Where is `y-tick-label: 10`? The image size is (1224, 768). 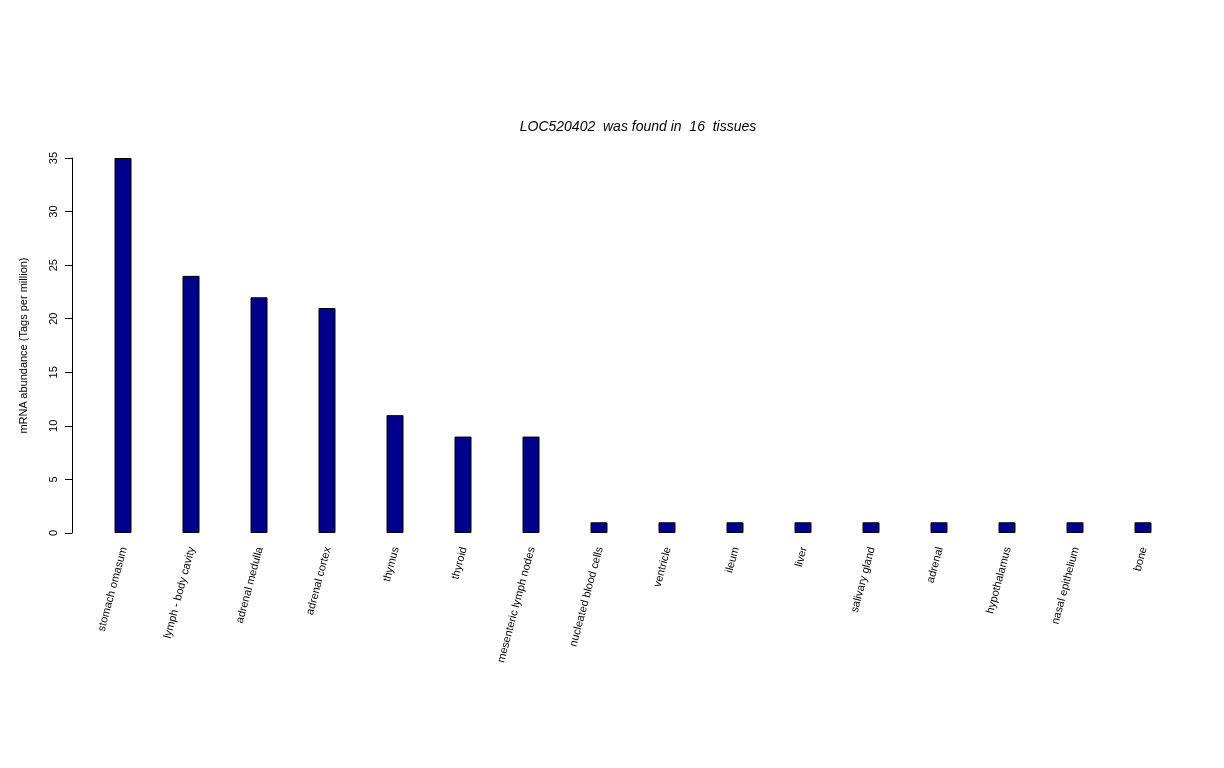
y-tick-label: 10 is located at coordinates (52, 425).